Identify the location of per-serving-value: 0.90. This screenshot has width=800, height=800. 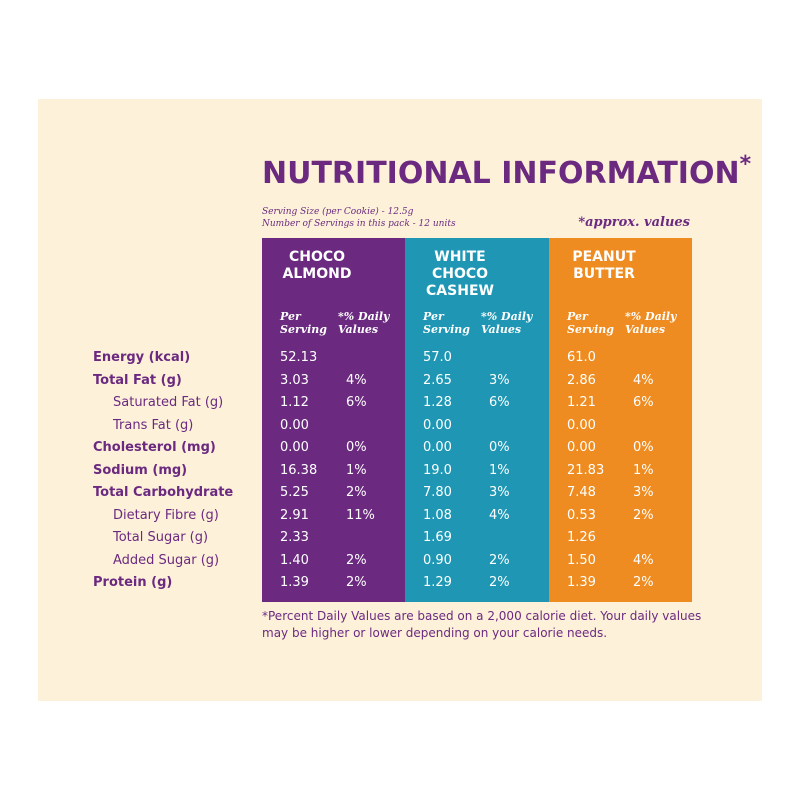
(437, 560).